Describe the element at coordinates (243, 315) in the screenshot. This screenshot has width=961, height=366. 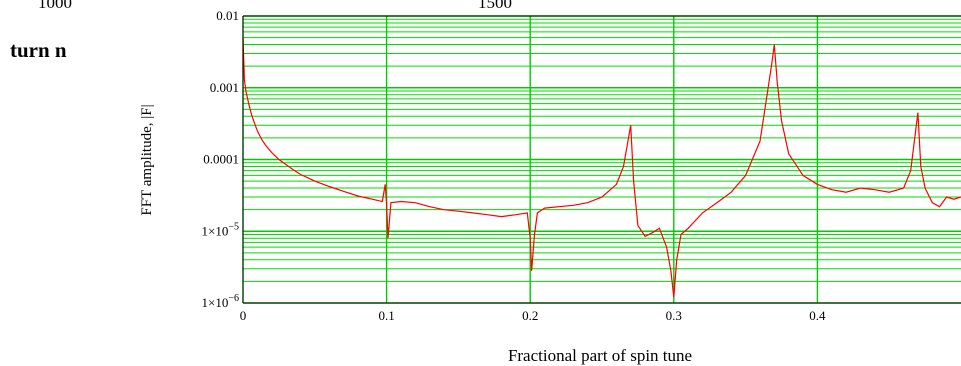
I see `x-tick-label: 0` at that location.